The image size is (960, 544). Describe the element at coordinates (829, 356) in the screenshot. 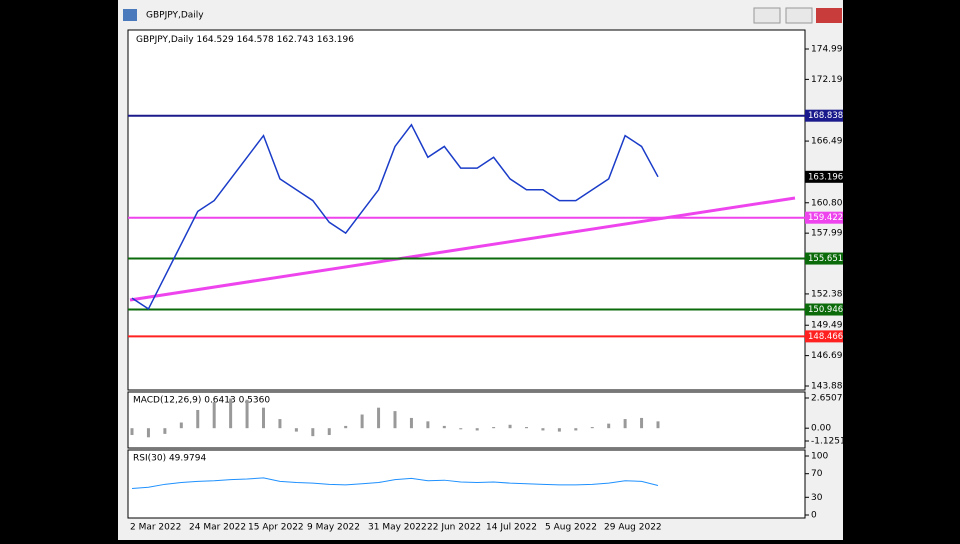

I see `y-tick-label: 146.690` at that location.